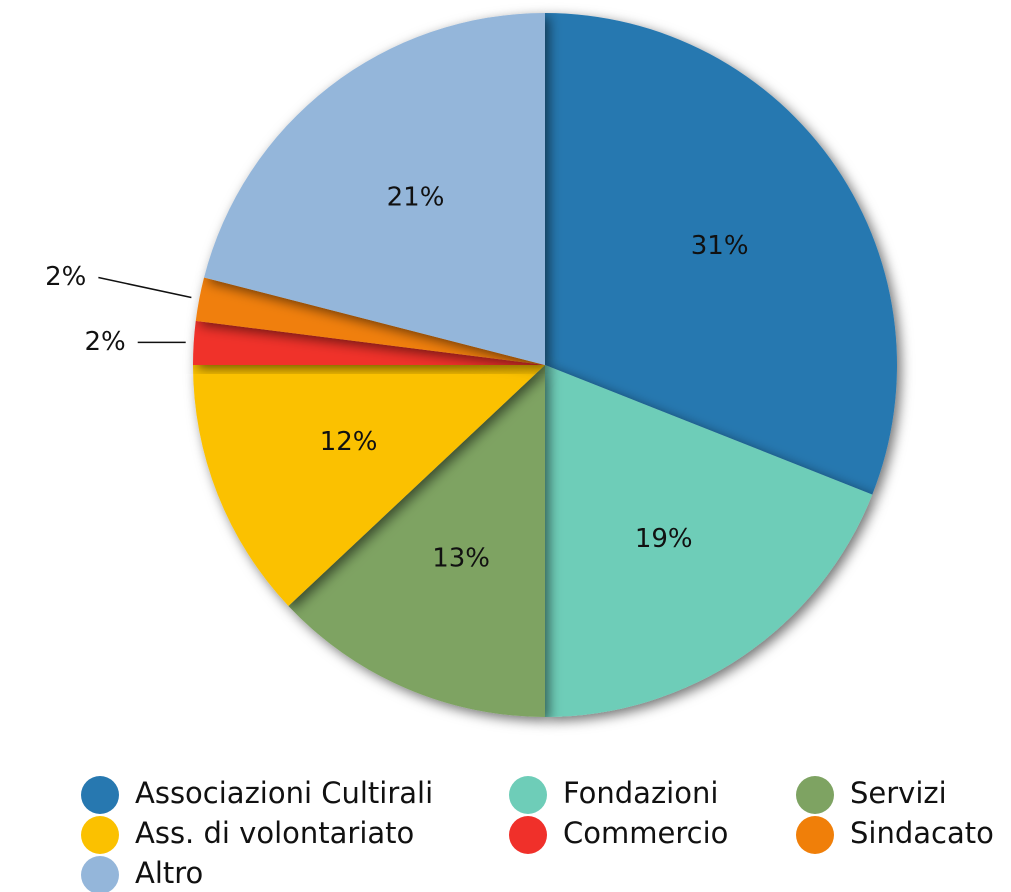  Describe the element at coordinates (416, 198) in the screenshot. I see `data-label: 21%` at that location.